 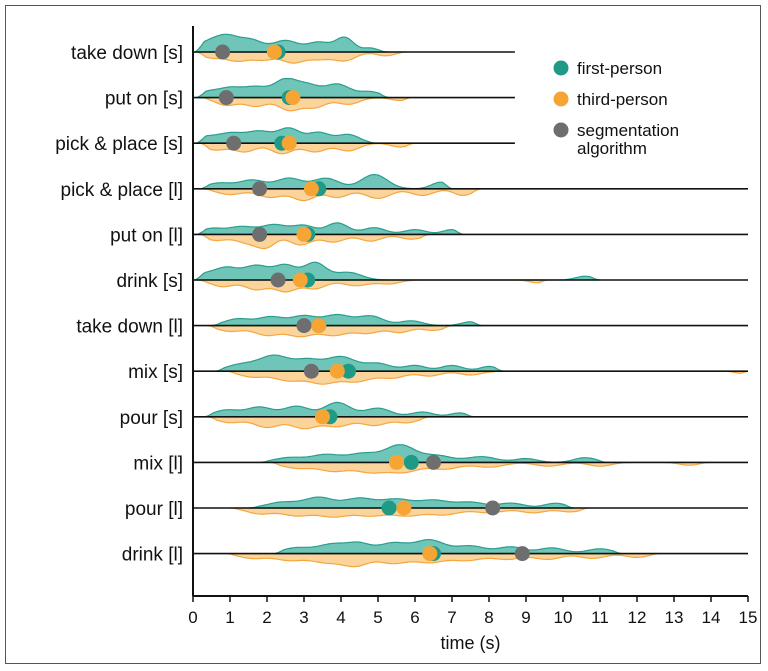 What do you see at coordinates (158, 463) in the screenshot?
I see `row-label: mix [l]` at bounding box center [158, 463].